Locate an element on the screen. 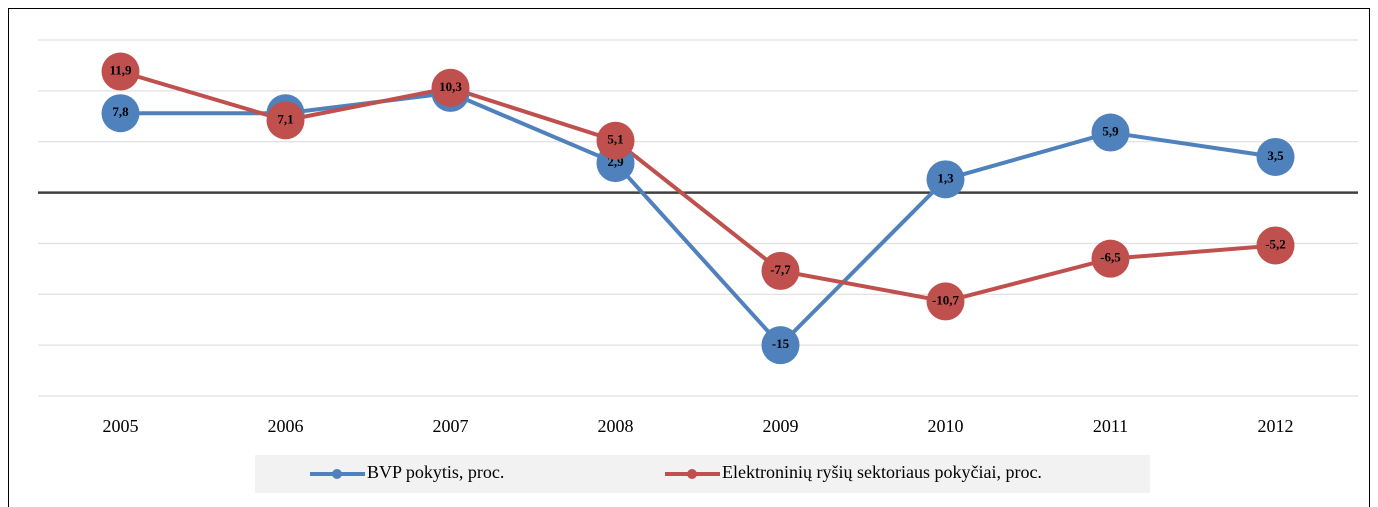  data-label: -15 is located at coordinates (781, 343).